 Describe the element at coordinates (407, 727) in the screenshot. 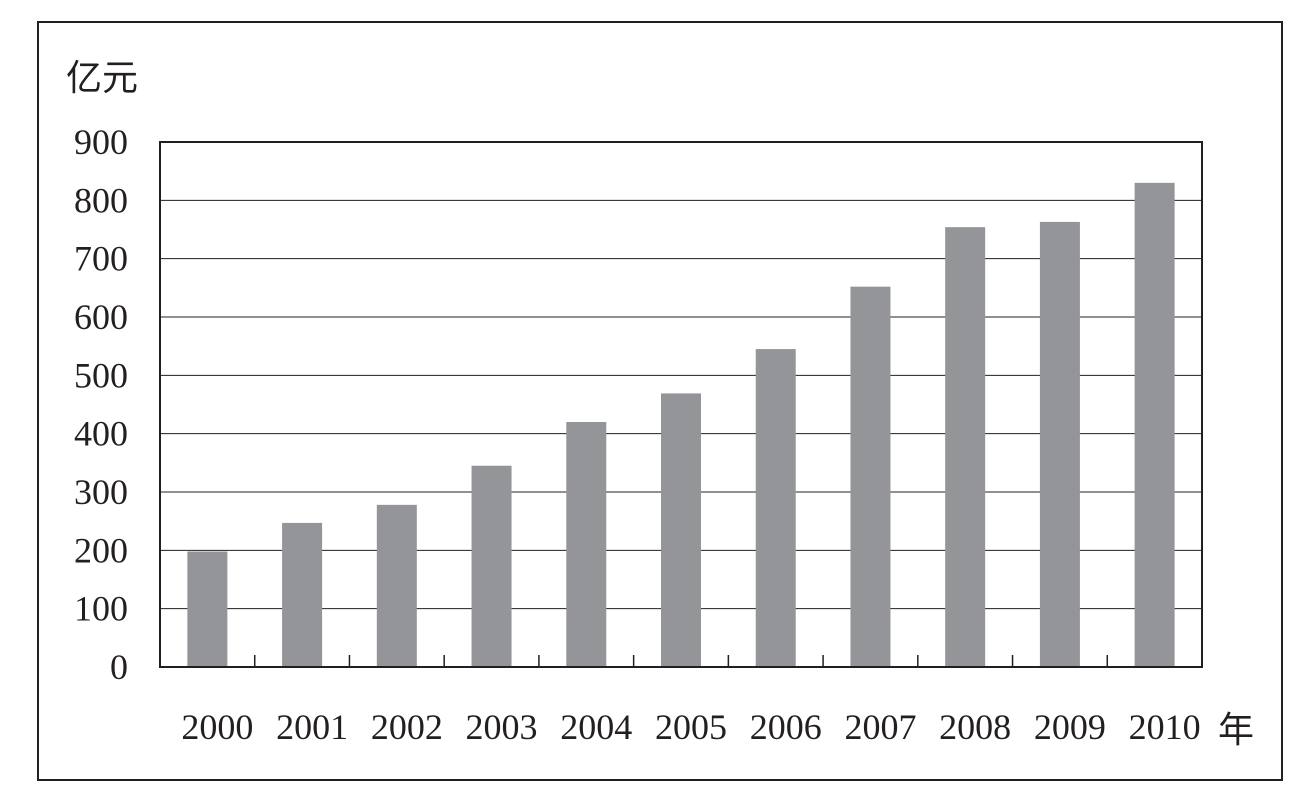

I see `x-tick-label: 2002` at that location.